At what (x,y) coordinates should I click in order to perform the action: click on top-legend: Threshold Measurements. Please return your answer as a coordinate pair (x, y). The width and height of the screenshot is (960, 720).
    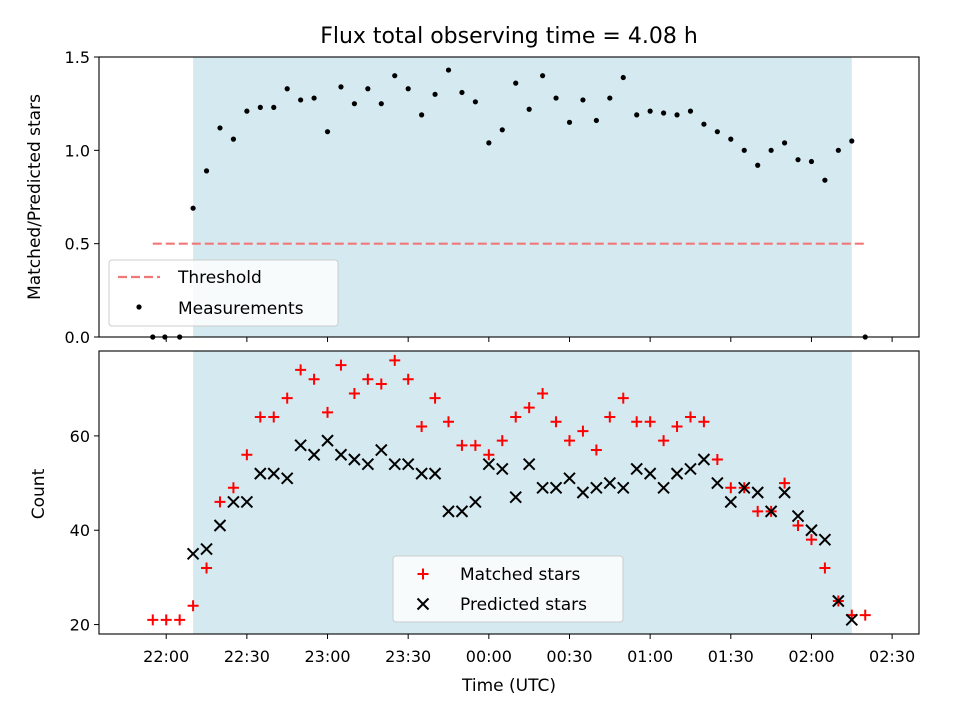
    Looking at the image, I should click on (223, 293).